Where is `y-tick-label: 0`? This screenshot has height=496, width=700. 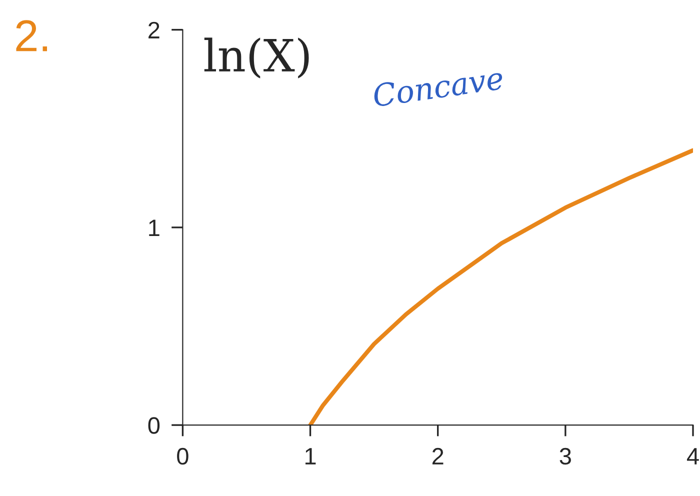
y-tick-label: 0 is located at coordinates (154, 425).